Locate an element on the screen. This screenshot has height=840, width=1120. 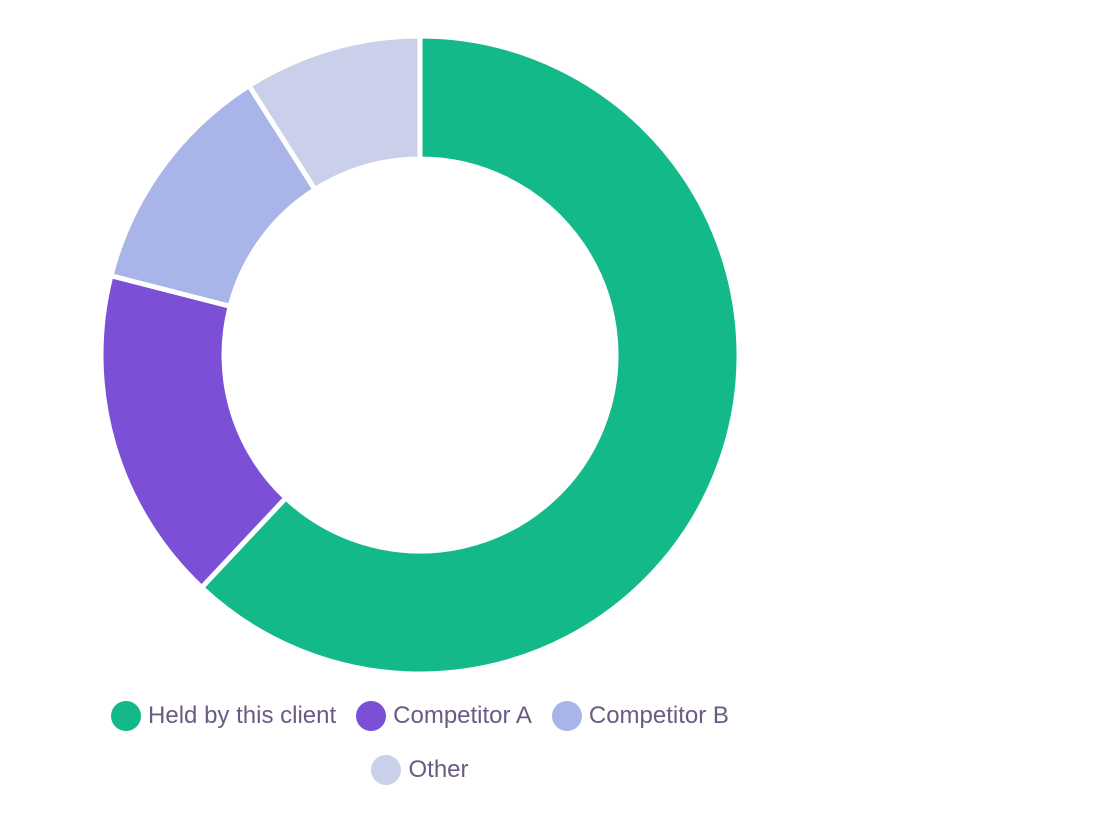
legend-label: Held by this client is located at coordinates (242, 715).